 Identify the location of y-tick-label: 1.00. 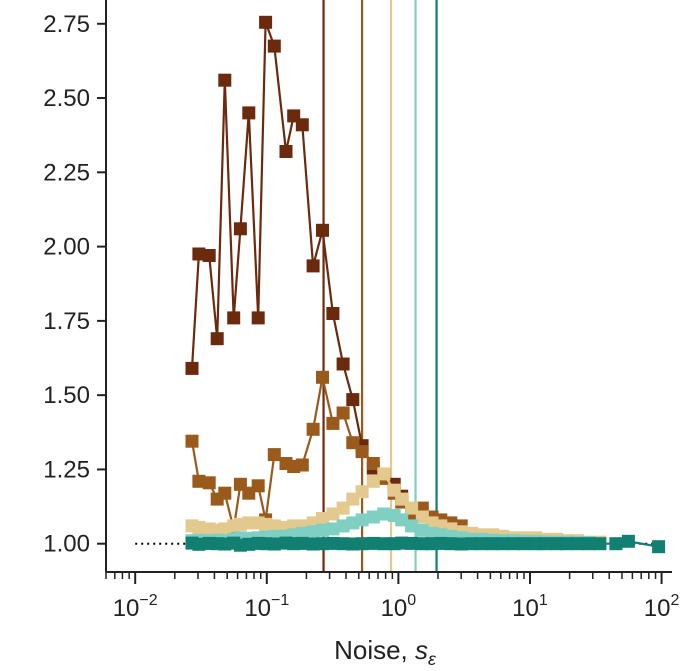
(66, 544).